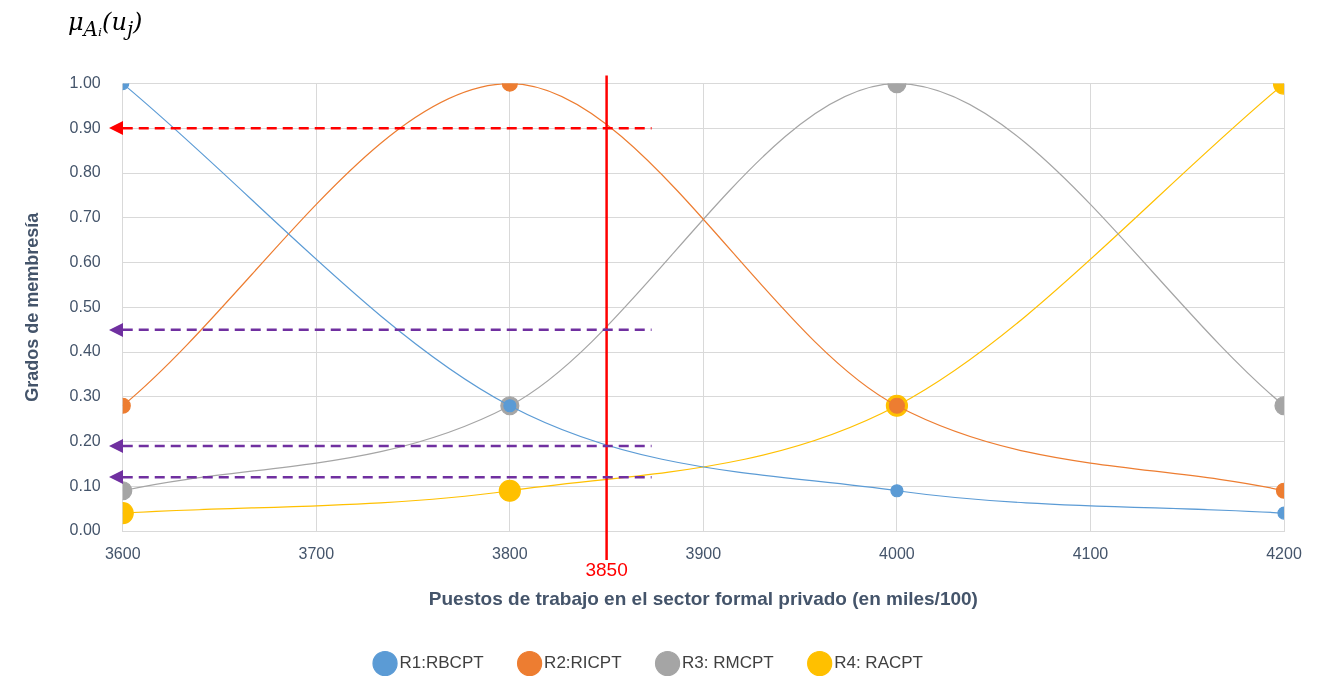 This screenshot has height=693, width=1332. Describe the element at coordinates (441, 663) in the screenshot. I see `legend-label: R1:RBCPT` at that location.